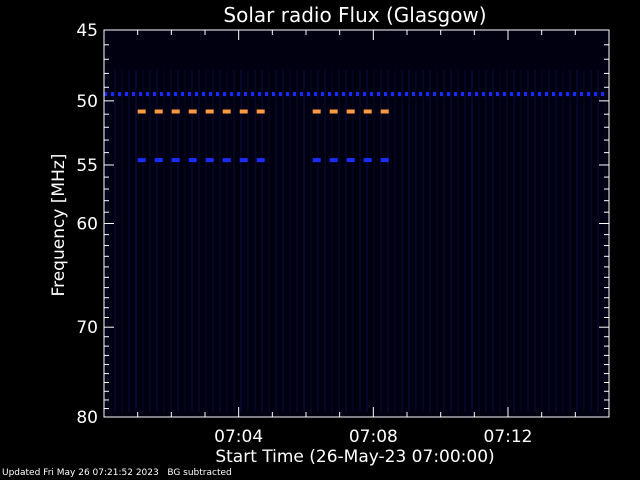 This screenshot has height=480, width=640. Describe the element at coordinates (87, 166) in the screenshot. I see `y-tick-label: 55` at that location.